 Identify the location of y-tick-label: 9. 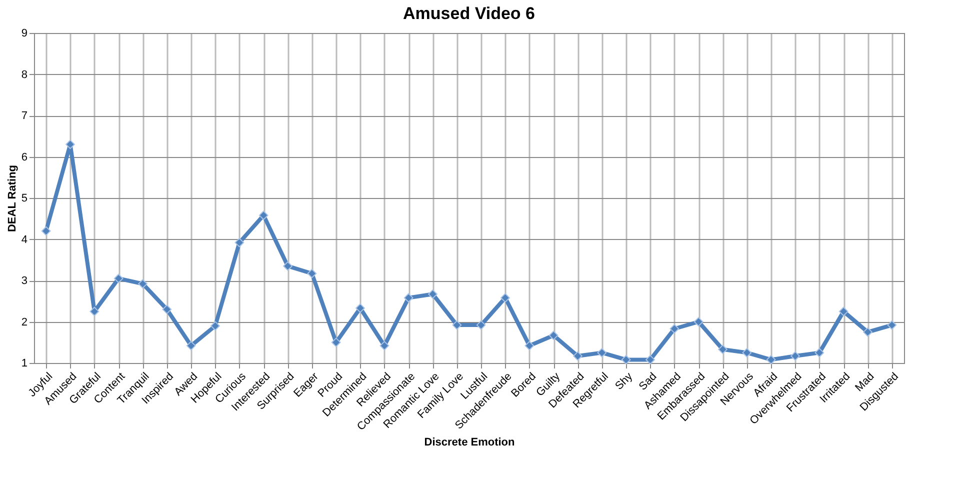
(24, 34).